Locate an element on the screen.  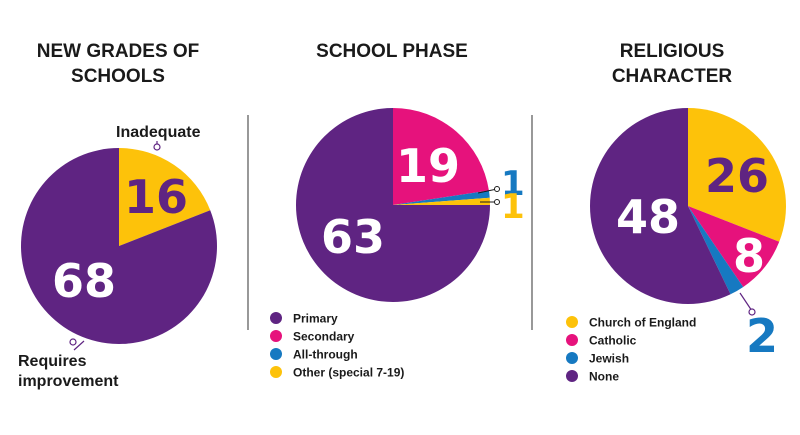
legend-label-jewish: Jewish is located at coordinates (609, 359).